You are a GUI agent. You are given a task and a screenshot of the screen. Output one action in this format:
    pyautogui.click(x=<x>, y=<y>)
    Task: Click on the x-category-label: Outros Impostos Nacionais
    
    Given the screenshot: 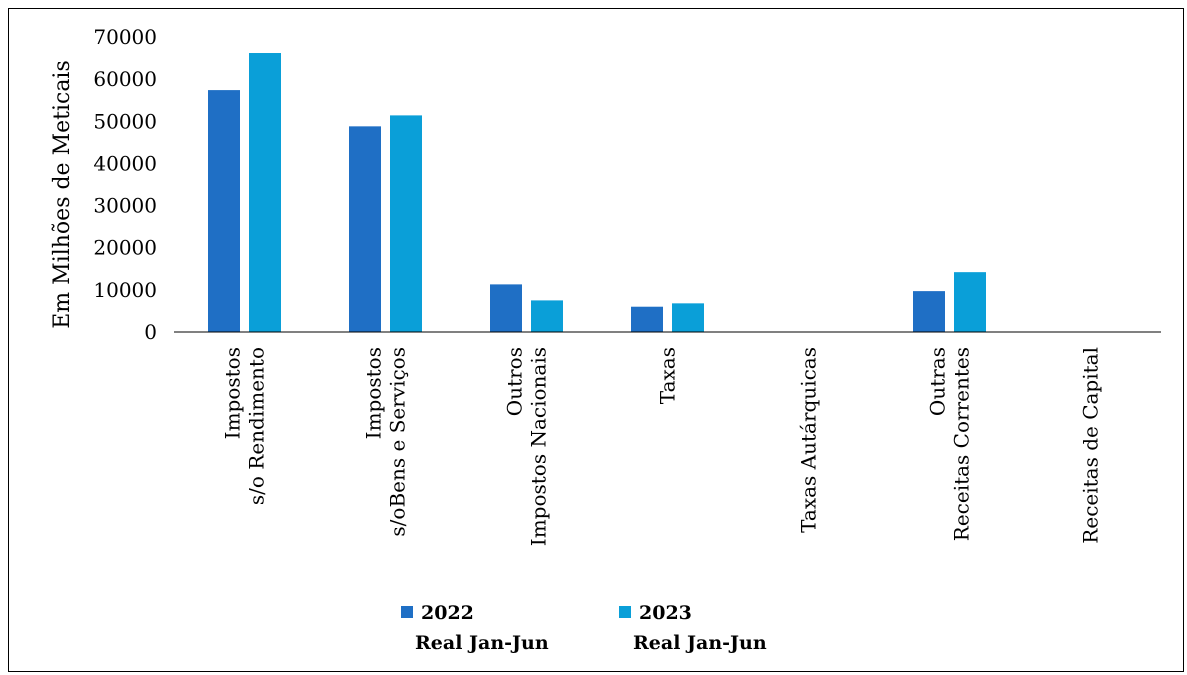 What is the action you would take?
    pyautogui.click(x=527, y=446)
    